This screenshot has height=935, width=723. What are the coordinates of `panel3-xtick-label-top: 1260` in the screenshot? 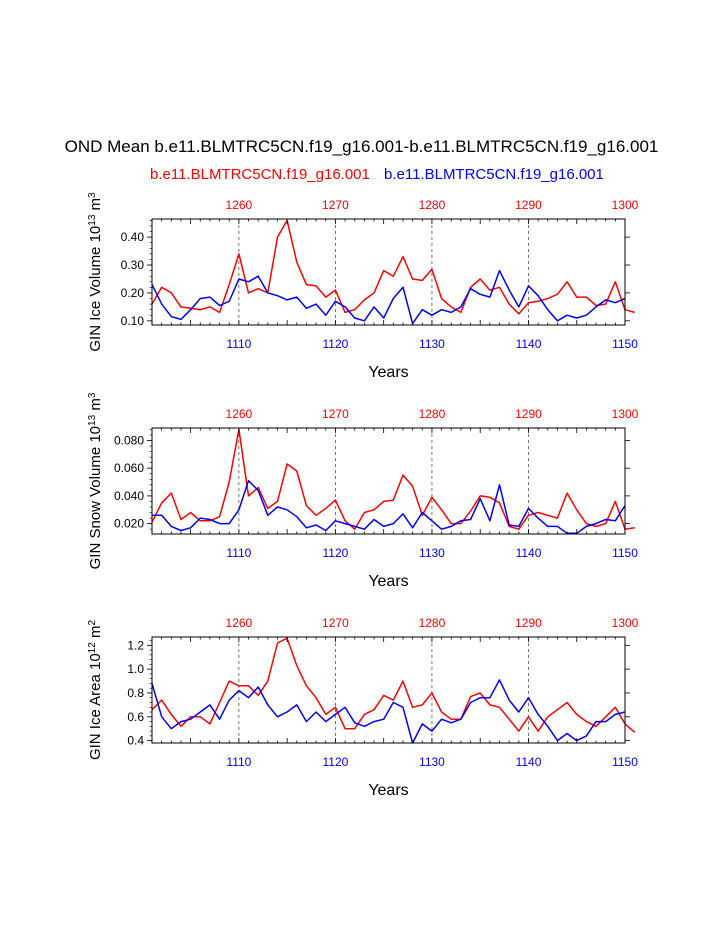 It's located at (239, 623).